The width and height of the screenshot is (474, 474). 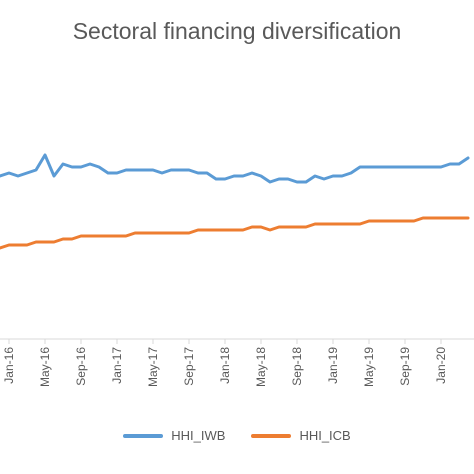 I want to click on chart-title: Sectoral financing diversification, so click(x=237, y=31).